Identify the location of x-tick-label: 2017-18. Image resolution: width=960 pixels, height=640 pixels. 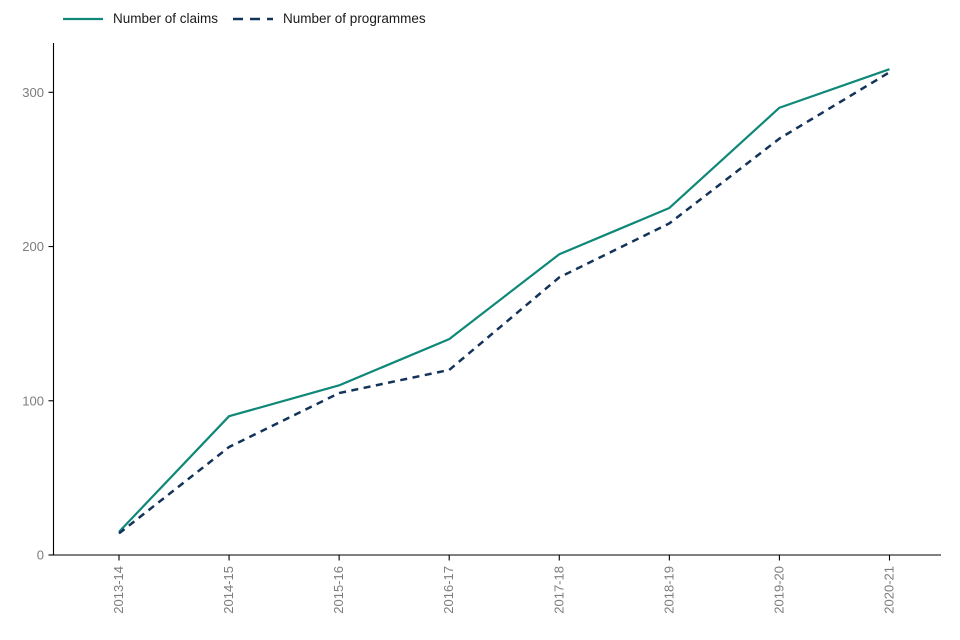
(558, 590).